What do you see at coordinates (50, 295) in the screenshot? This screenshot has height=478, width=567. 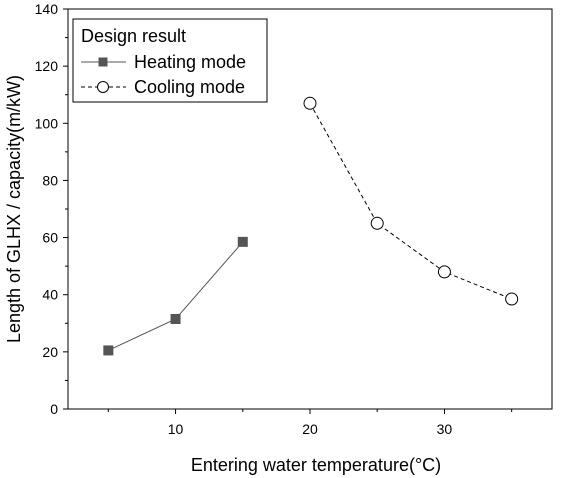 I see `y-tick-label: 40` at bounding box center [50, 295].